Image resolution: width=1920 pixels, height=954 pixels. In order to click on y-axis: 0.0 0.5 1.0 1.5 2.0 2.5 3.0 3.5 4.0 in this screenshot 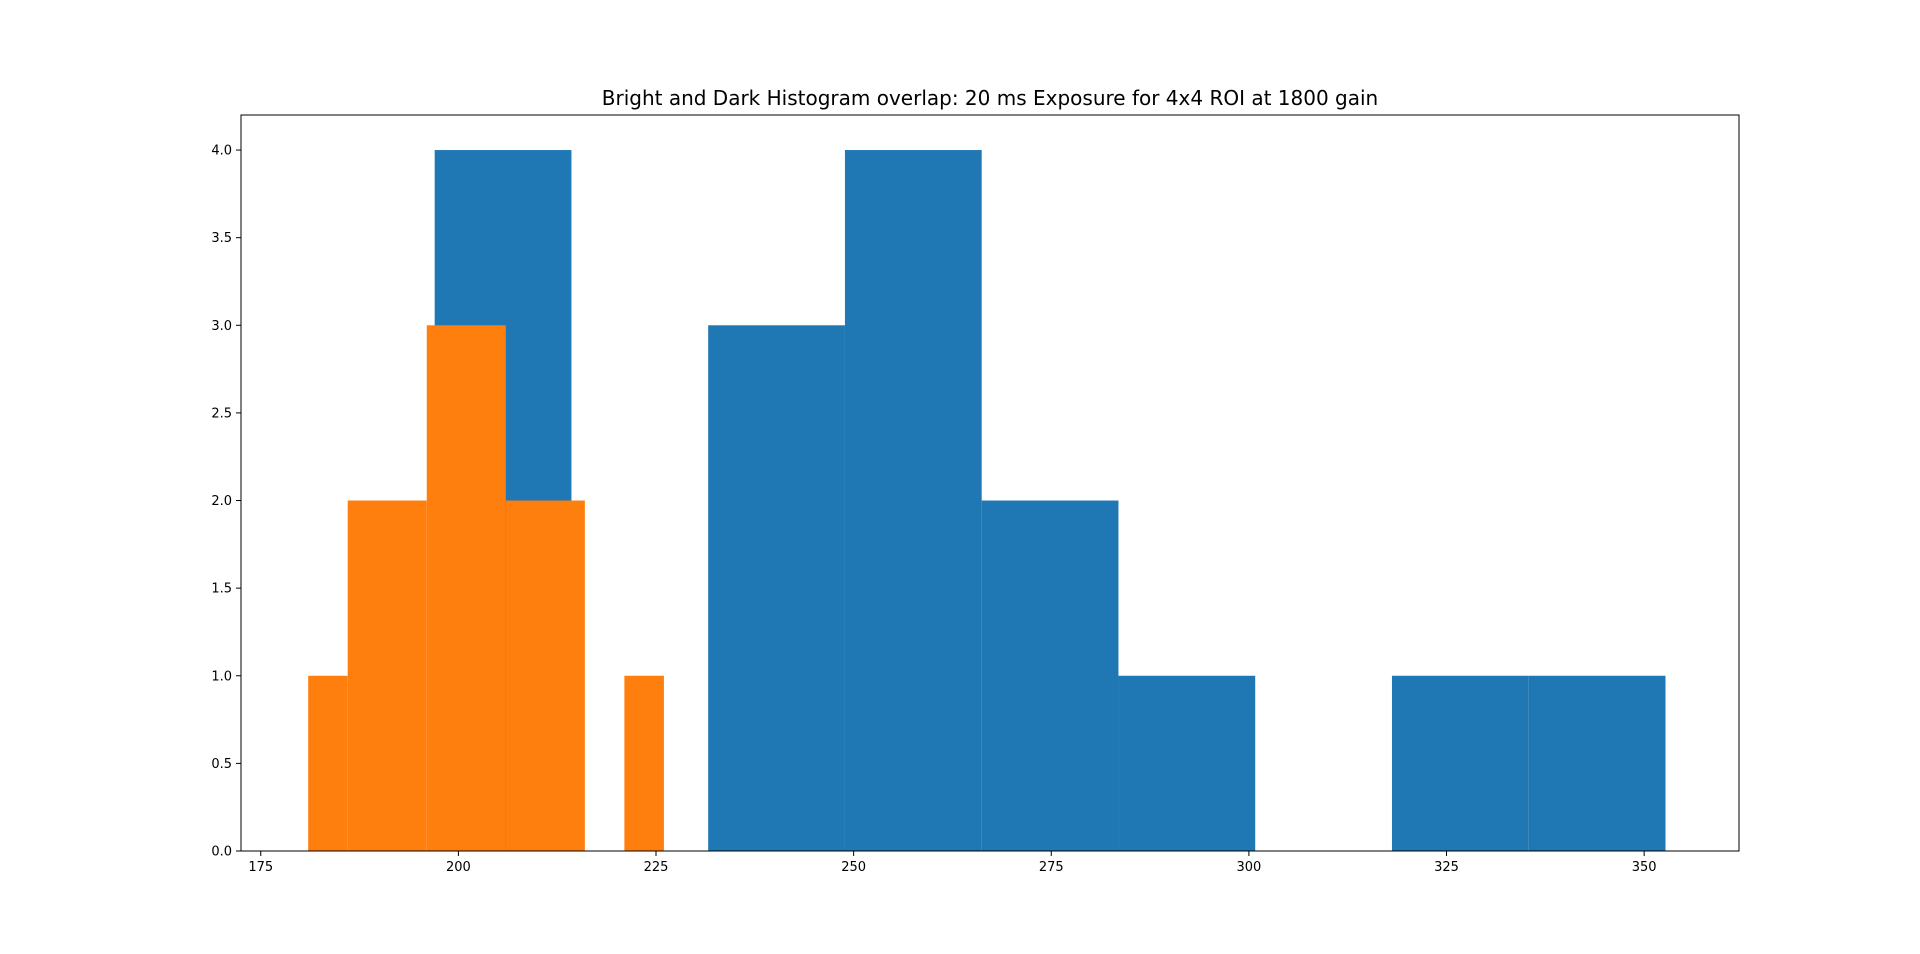, I will do `click(226, 502)`.